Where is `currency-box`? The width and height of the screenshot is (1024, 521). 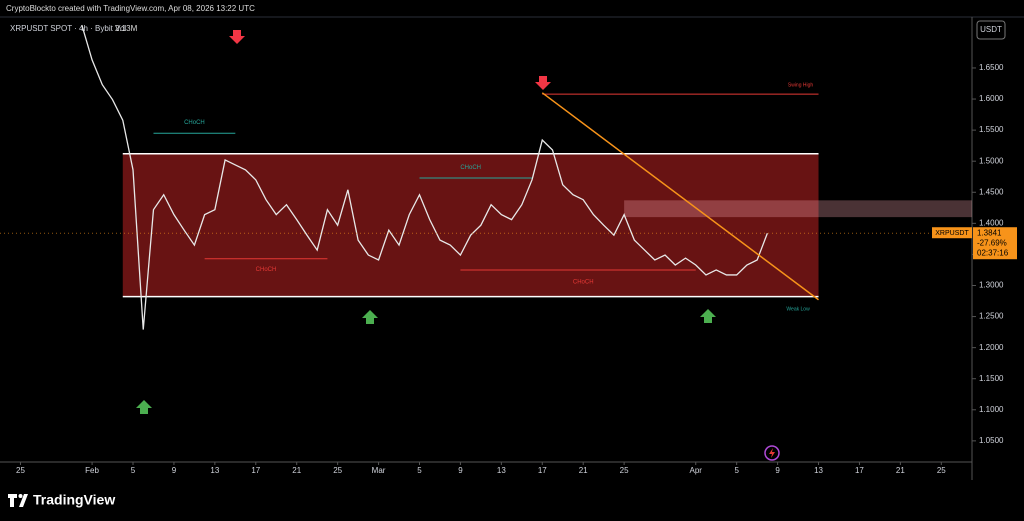
currency-box is located at coordinates (991, 30).